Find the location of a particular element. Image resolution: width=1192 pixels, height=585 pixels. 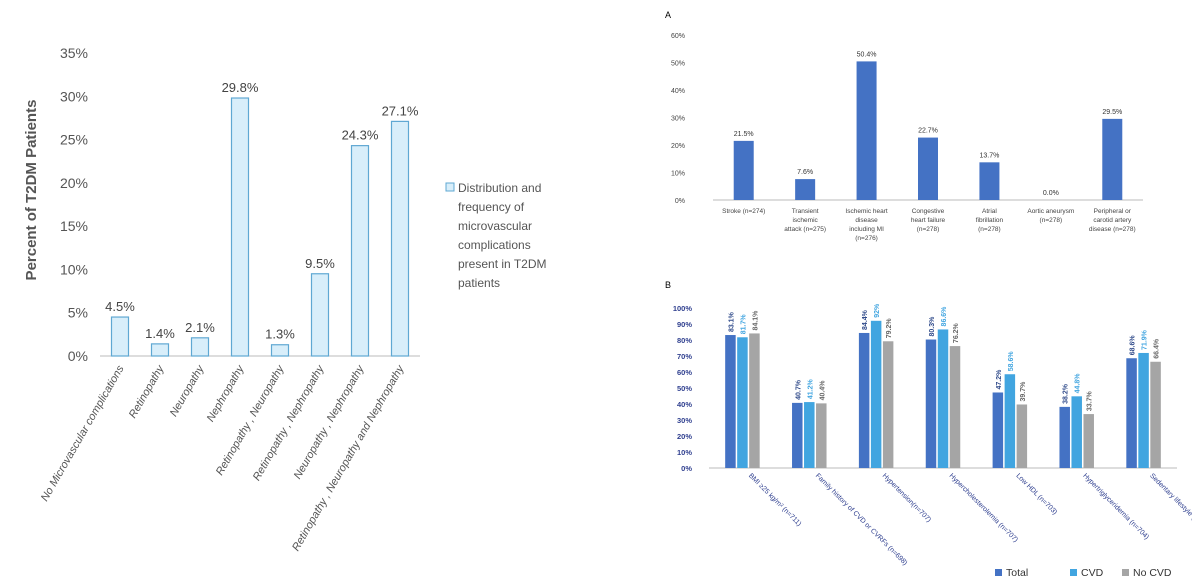

left-data-label: 1.3% is located at coordinates (280, 334).